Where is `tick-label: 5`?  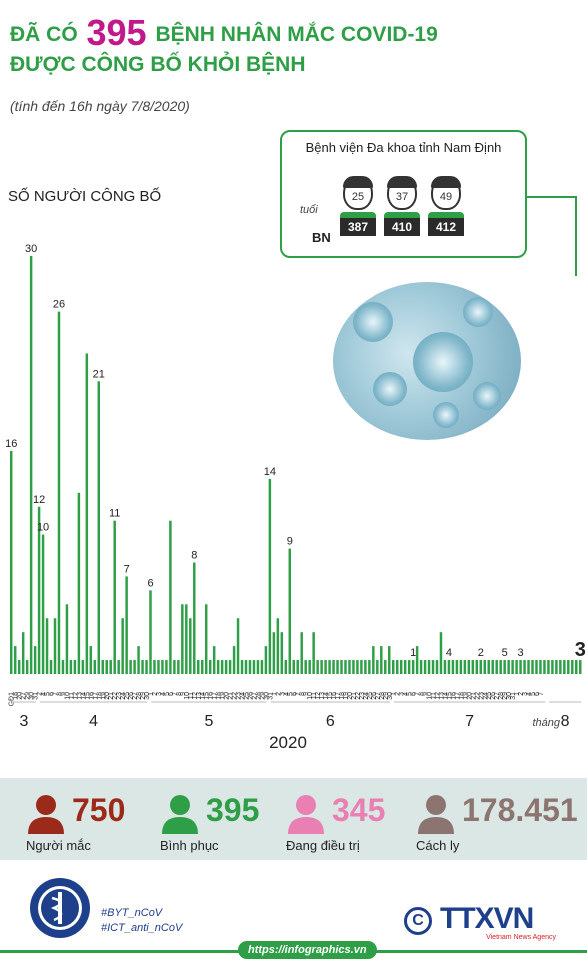
tick-label: 5 is located at coordinates (533, 694).